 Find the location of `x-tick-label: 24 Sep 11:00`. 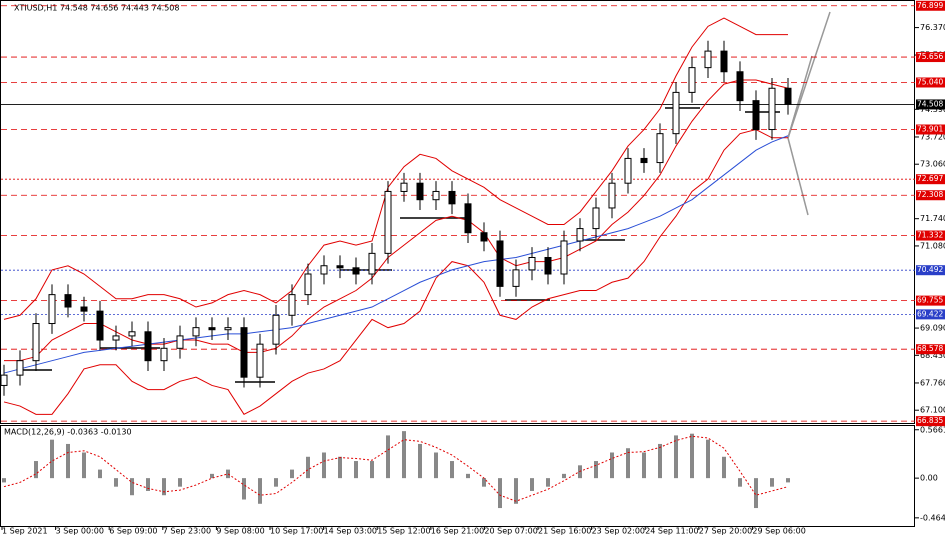

x-tick-label: 24 Sep 11:00 is located at coordinates (671, 531).